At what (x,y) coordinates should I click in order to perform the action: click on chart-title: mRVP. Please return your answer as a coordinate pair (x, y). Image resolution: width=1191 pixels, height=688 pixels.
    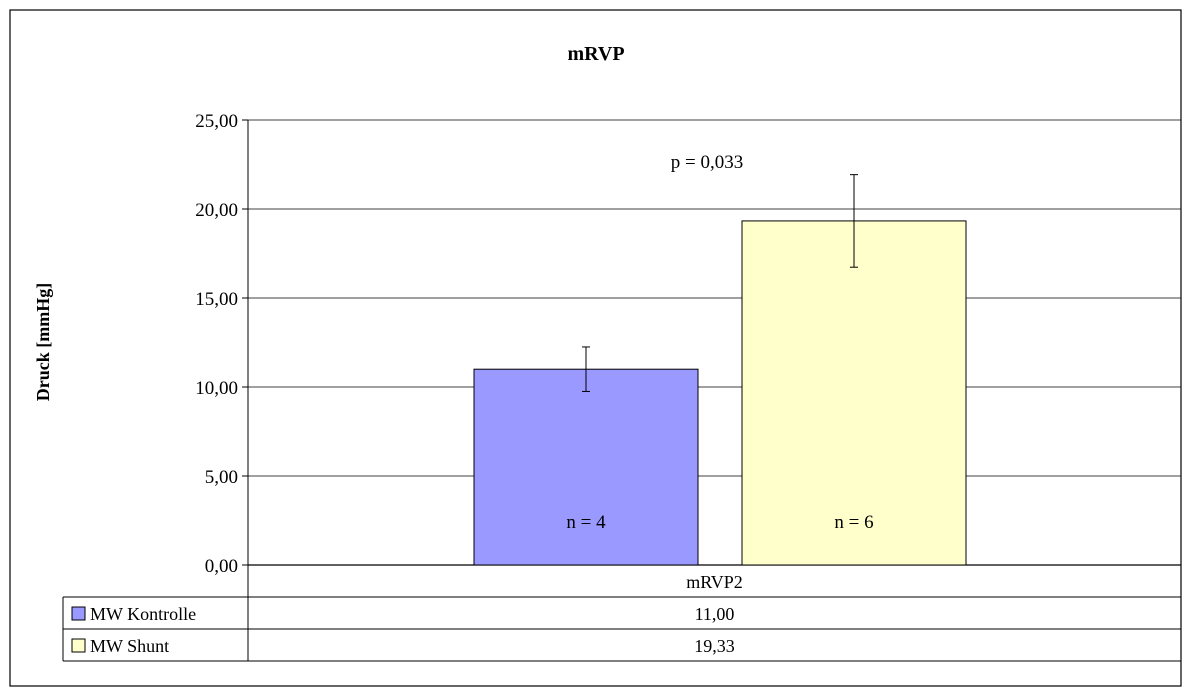
    Looking at the image, I should click on (595, 54).